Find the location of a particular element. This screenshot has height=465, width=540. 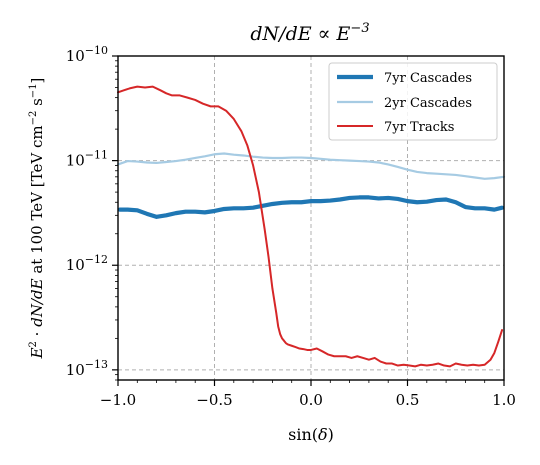

y-tick-label: 10−12 is located at coordinates (87, 263).